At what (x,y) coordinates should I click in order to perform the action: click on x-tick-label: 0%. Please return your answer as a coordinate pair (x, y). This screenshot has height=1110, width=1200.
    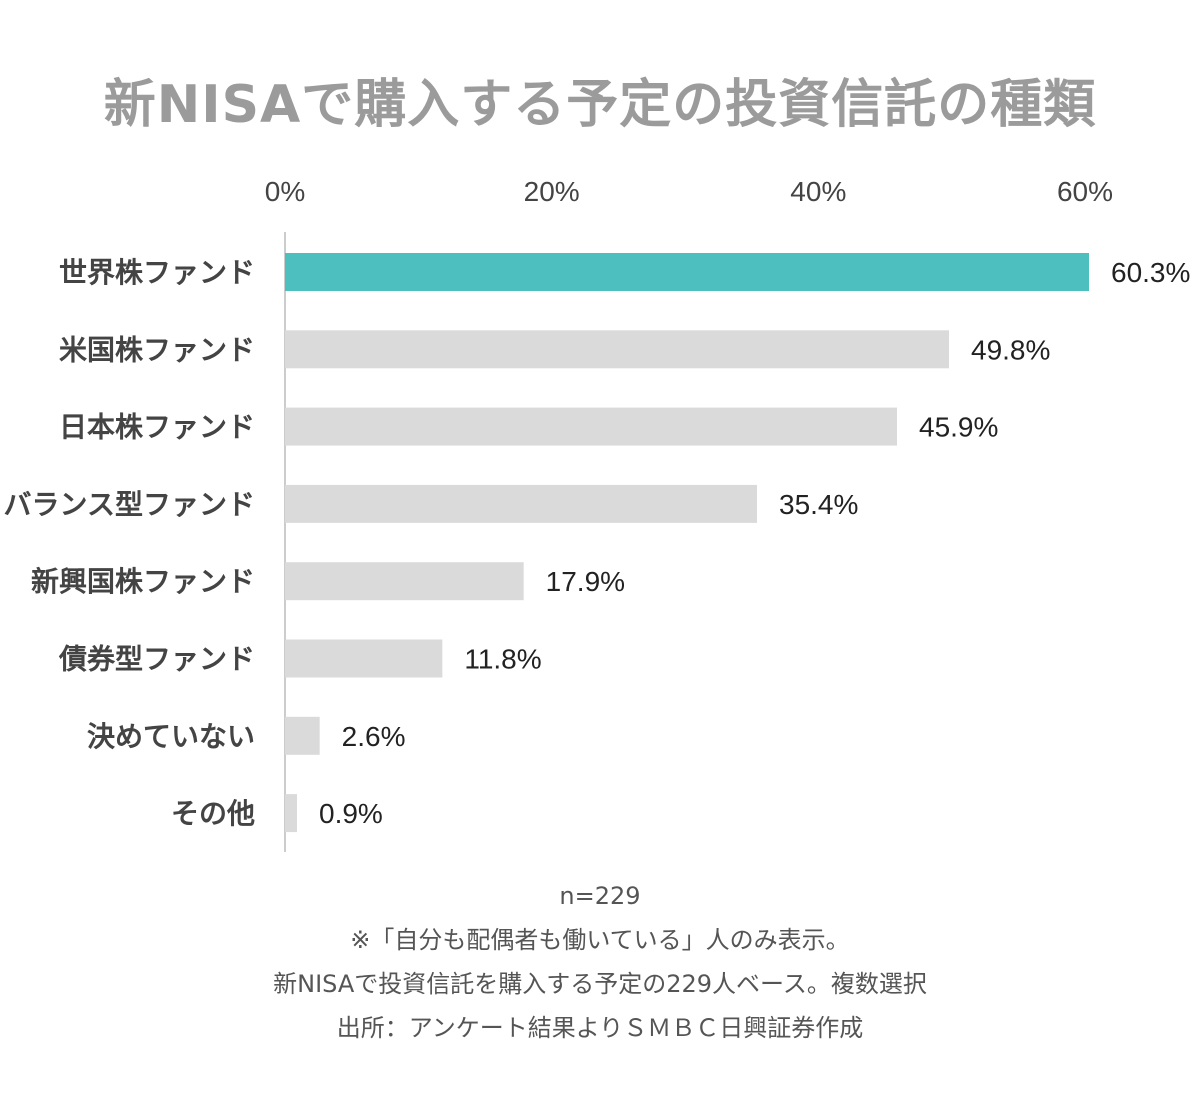
    Looking at the image, I should click on (285, 191).